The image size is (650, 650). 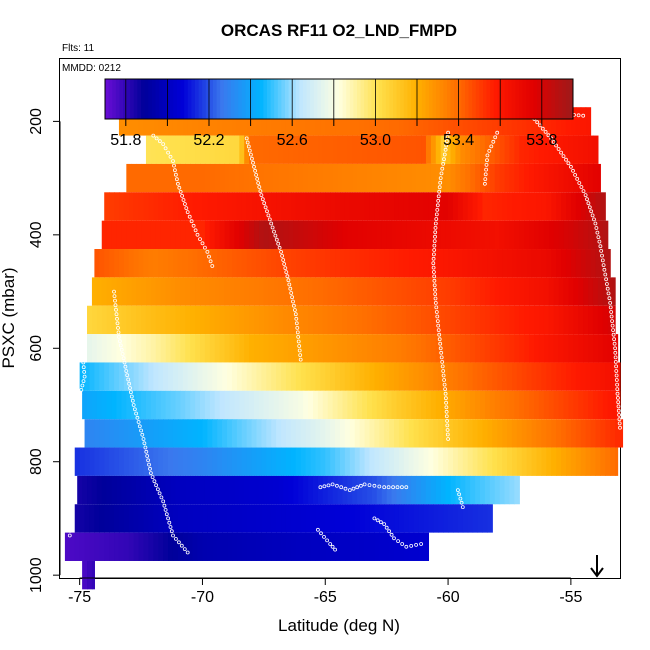 What do you see at coordinates (79, 597) in the screenshot?
I see `x-tick-label: -75` at bounding box center [79, 597].